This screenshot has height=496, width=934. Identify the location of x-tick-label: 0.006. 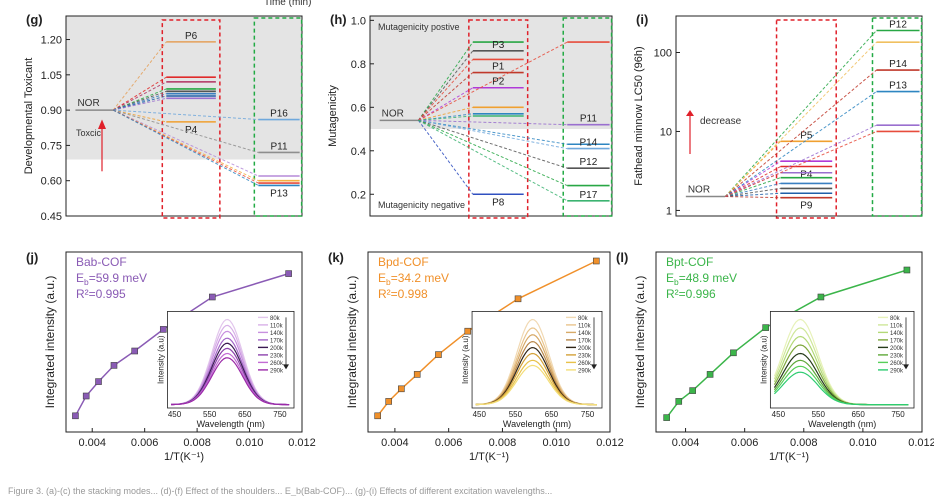
(145, 443).